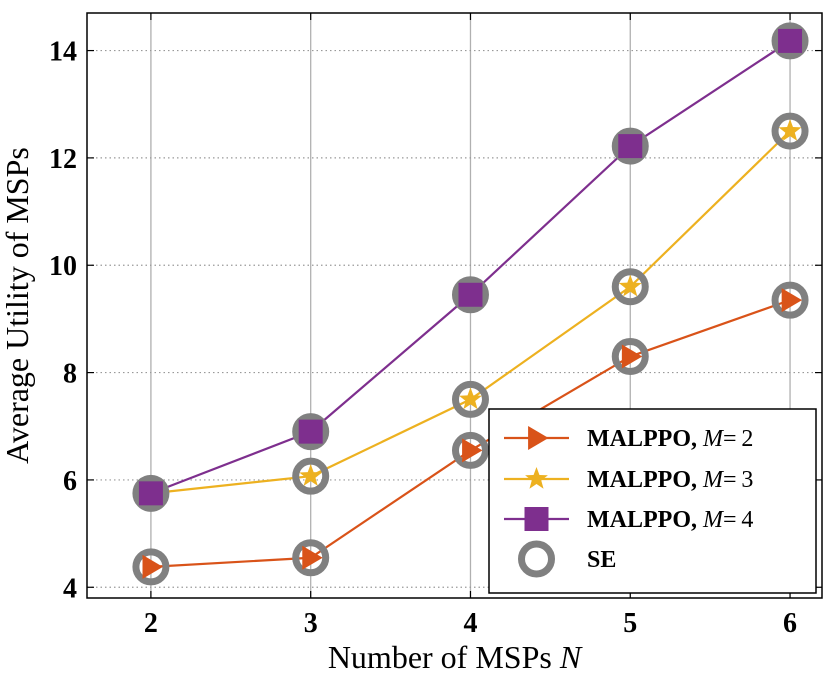 This screenshot has width=831, height=677. I want to click on legend: MALPPO, M= 2 MALPPO, M= 3 MALPPO, M= 4 SE, so click(652, 501).